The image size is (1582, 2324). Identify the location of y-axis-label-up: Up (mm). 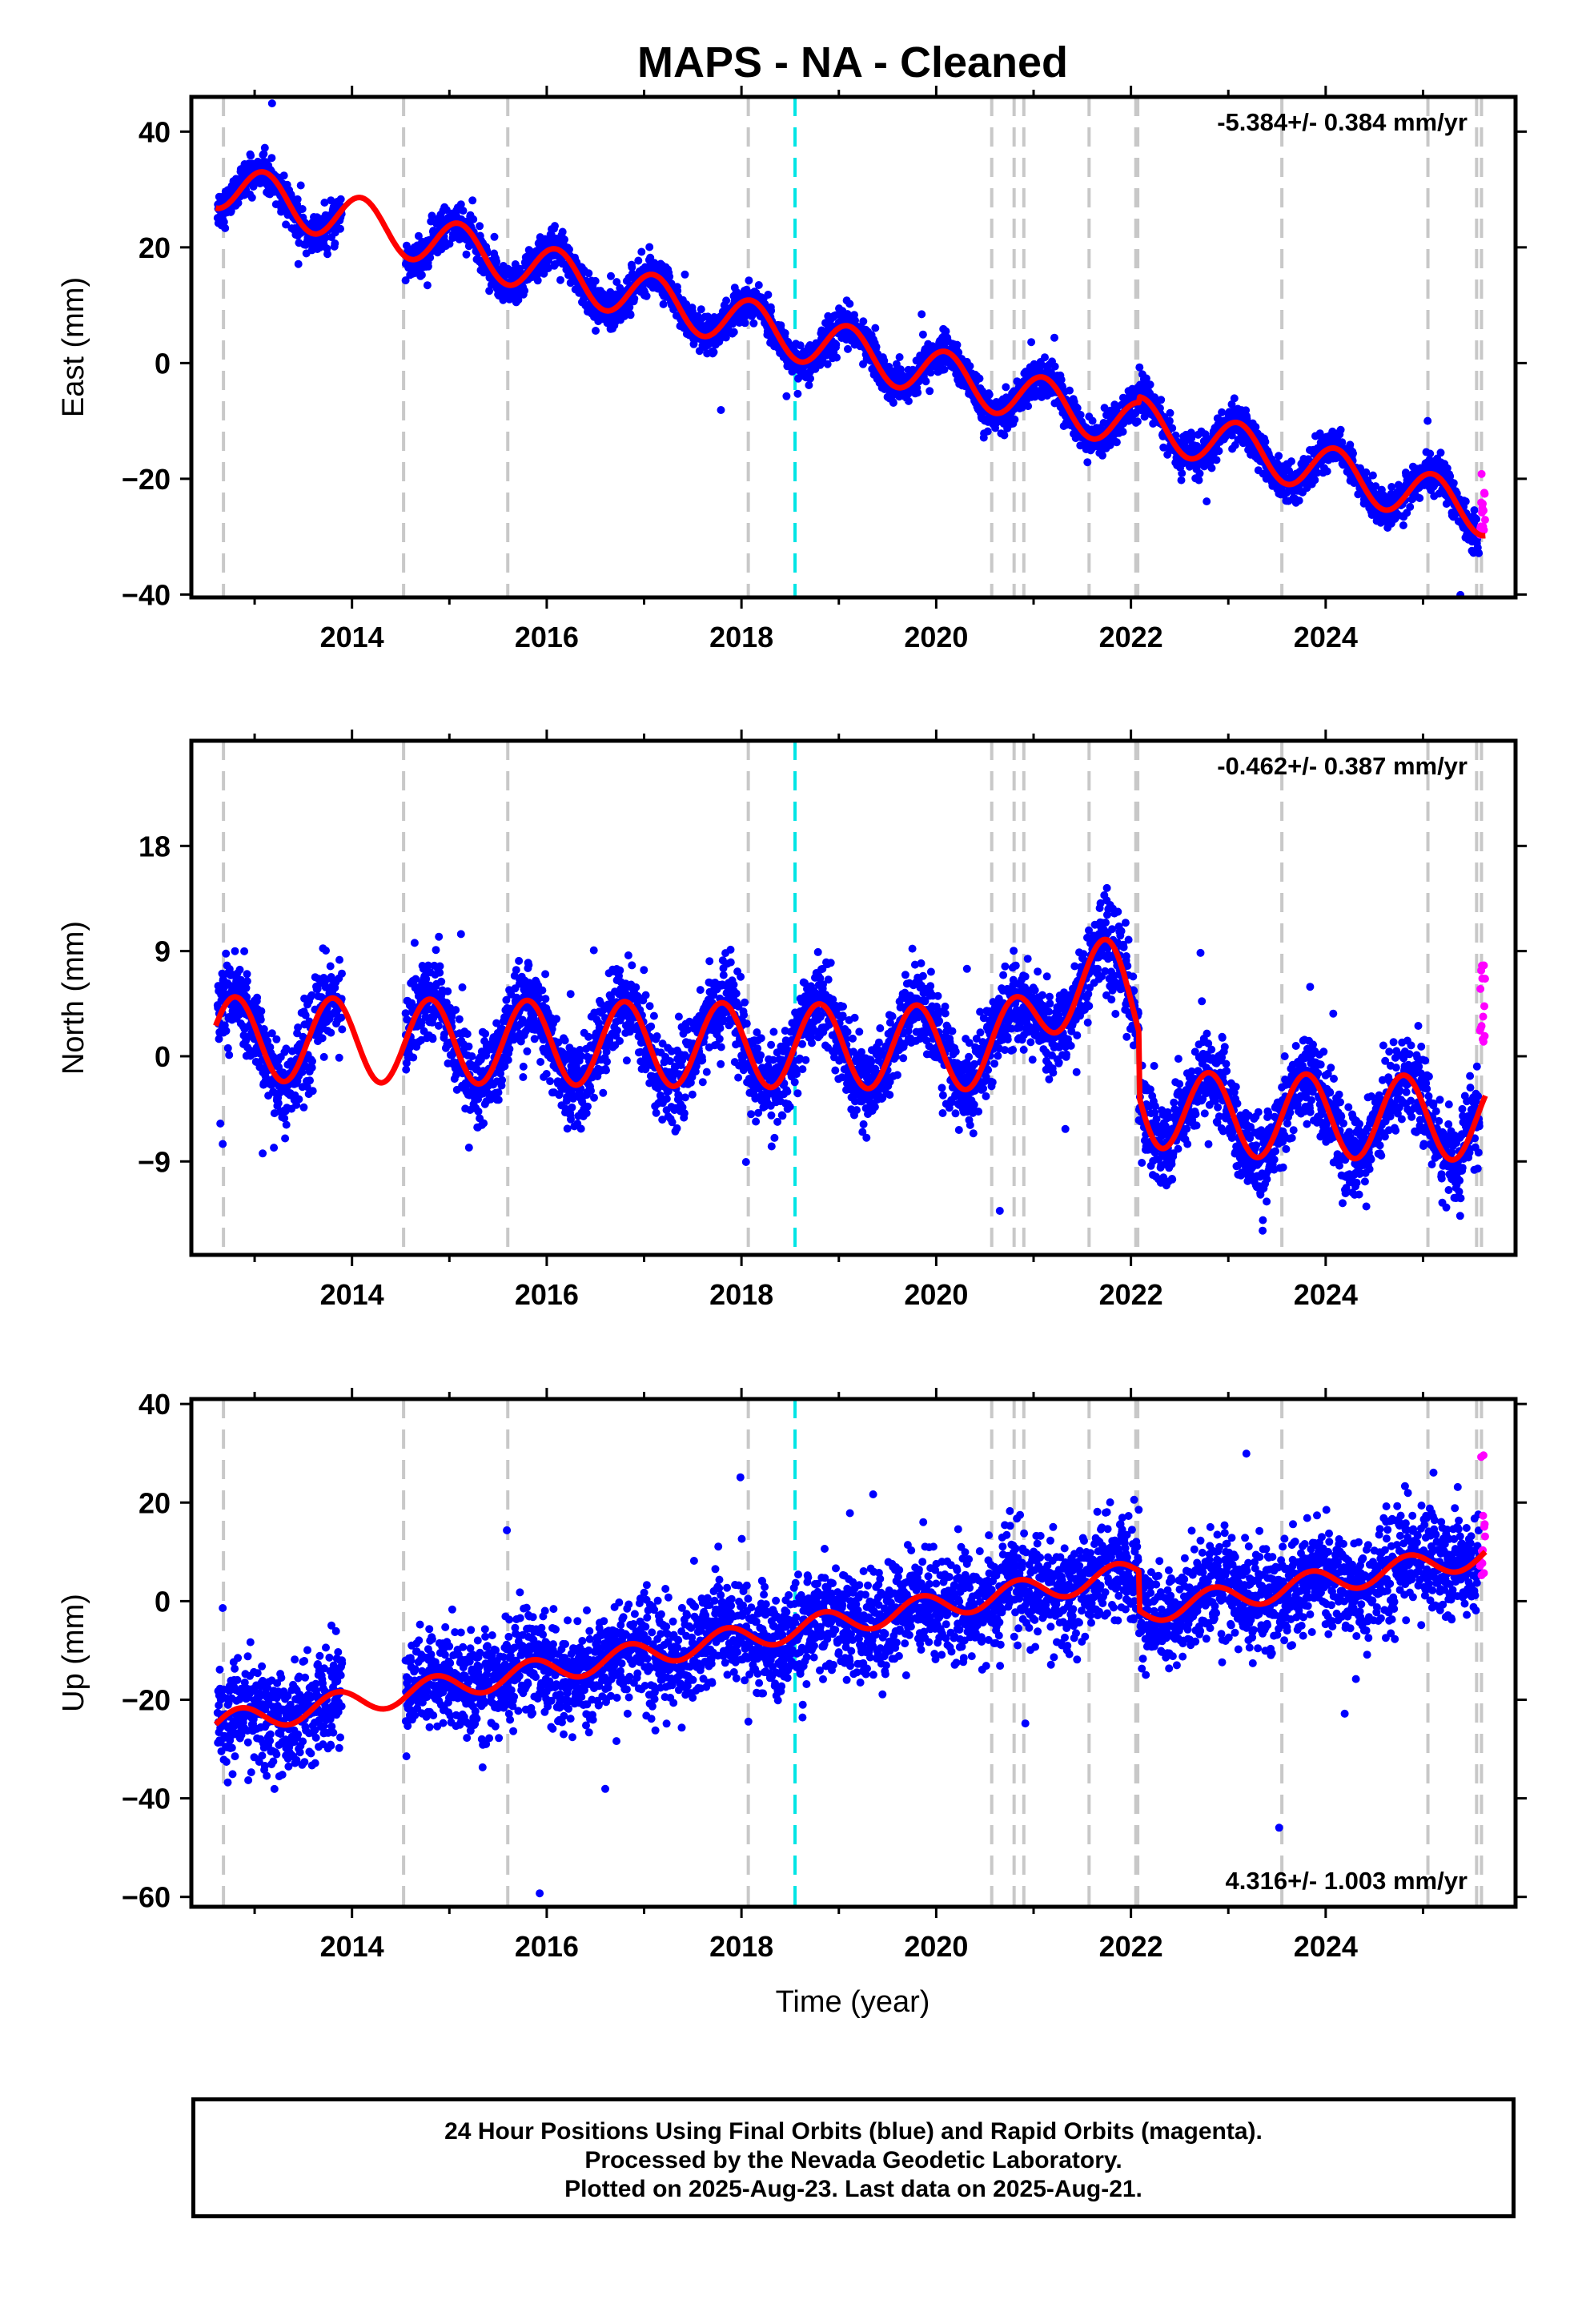
(74, 1653).